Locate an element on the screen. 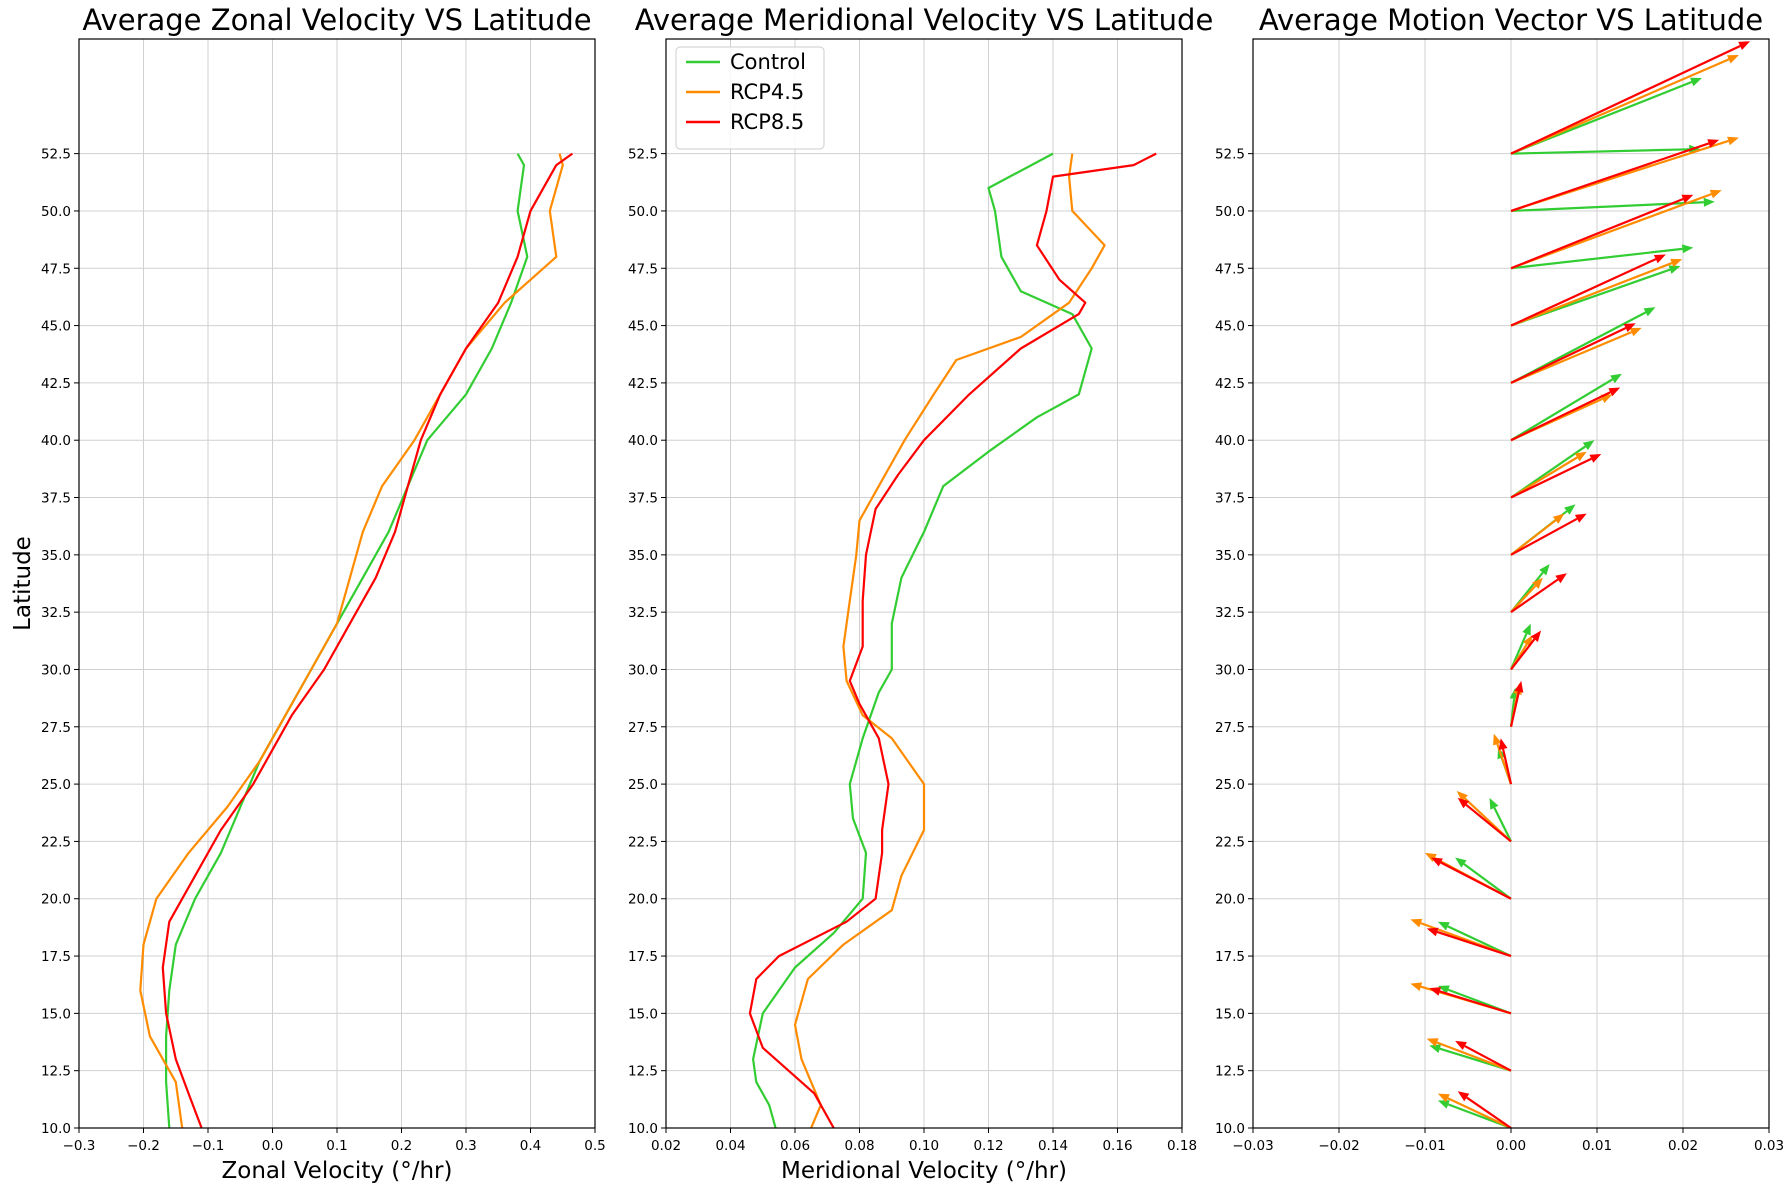 This screenshot has height=1189, width=1789. x-tick-label: −0.01 is located at coordinates (1424, 1146).